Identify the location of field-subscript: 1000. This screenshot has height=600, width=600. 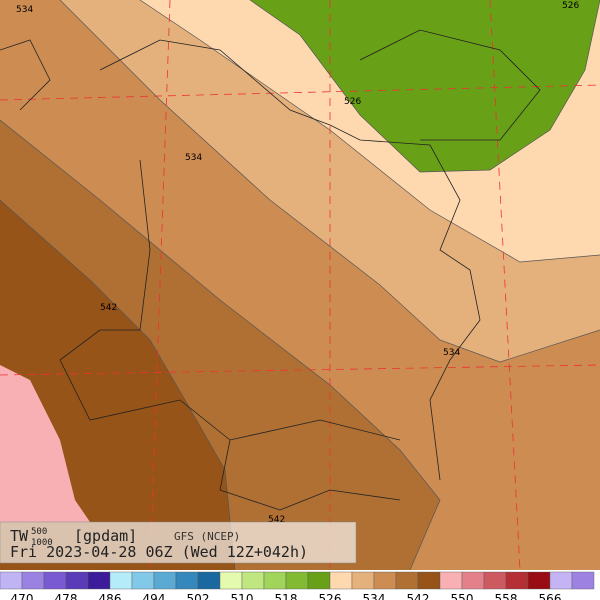
(42, 543).